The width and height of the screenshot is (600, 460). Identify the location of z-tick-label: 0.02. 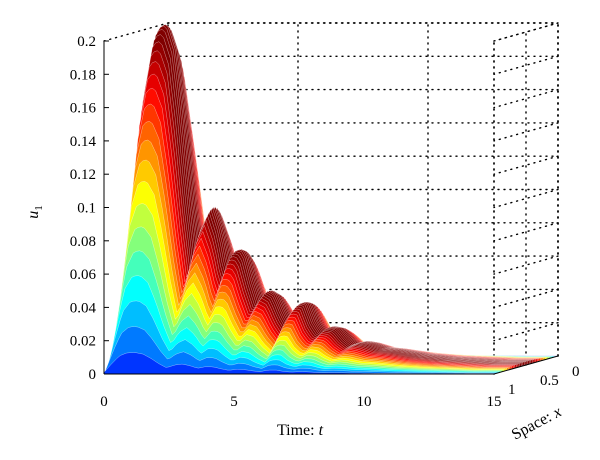
(83, 342).